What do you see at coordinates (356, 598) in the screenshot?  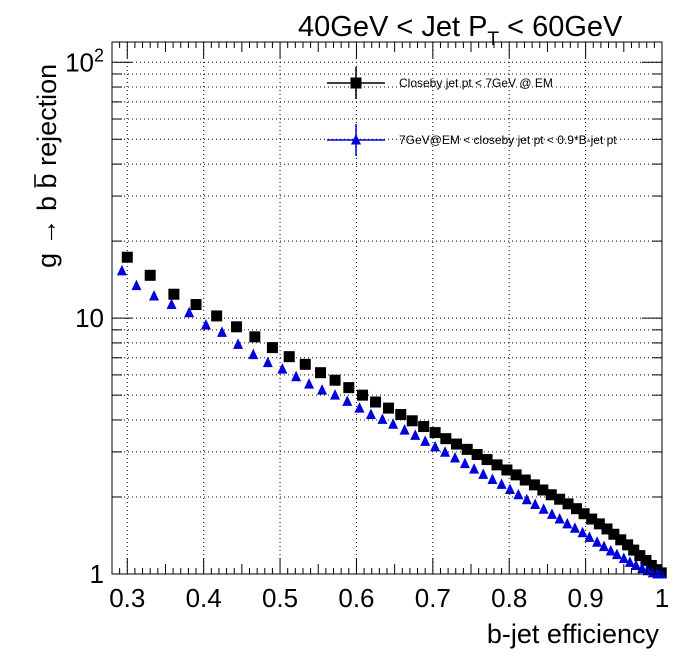 I see `x-tick-label: 0.6` at bounding box center [356, 598].